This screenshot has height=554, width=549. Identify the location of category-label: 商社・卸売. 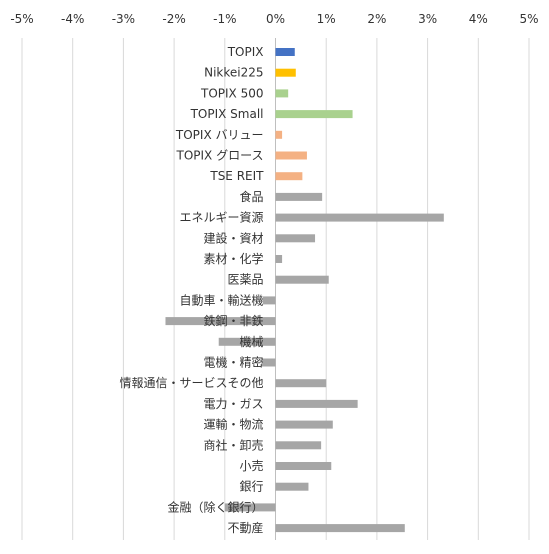
(233, 444).